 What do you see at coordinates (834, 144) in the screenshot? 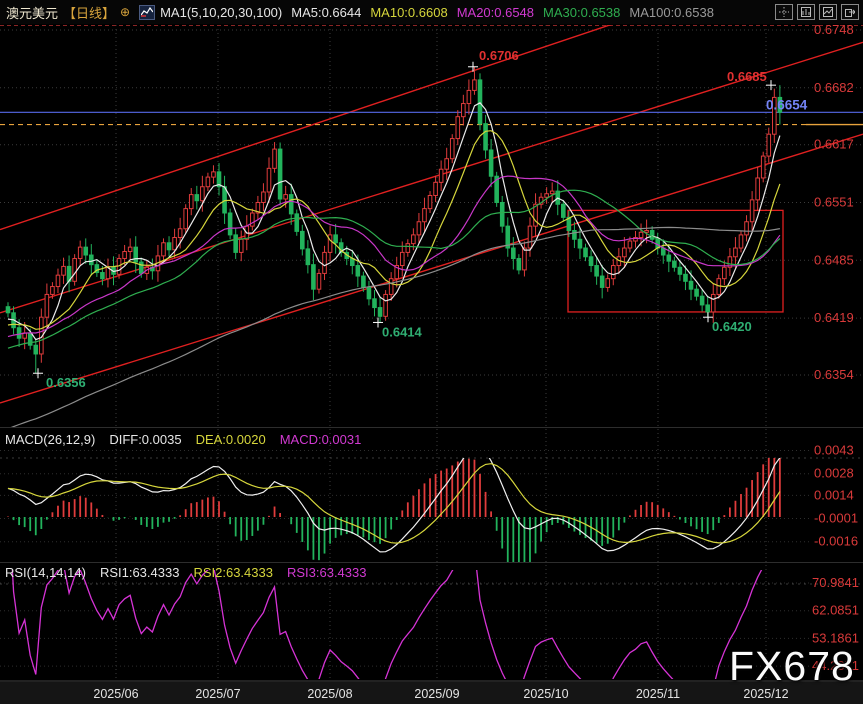
I see `price-axis-label: 0.6617` at bounding box center [834, 144].